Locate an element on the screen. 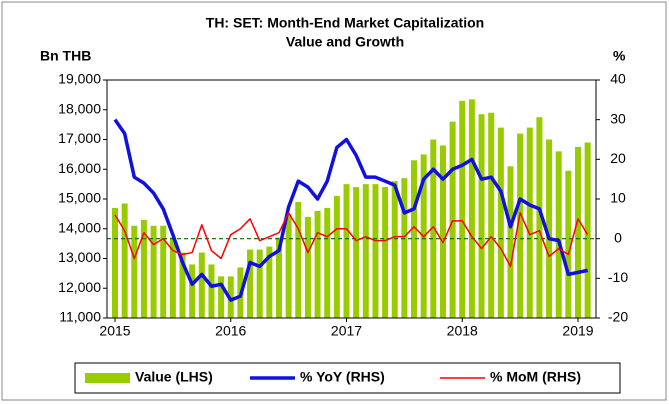  chart-title: TH: SET: Month-End Market Capitalization is located at coordinates (345, 23).